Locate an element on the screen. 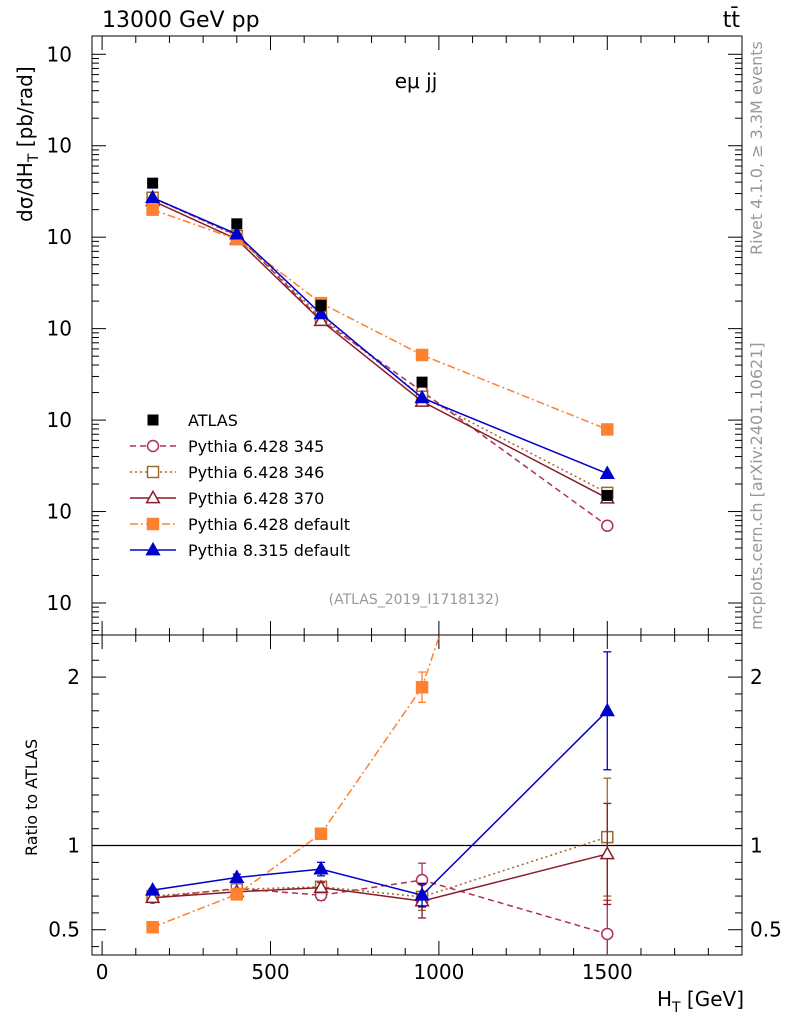 The image size is (786, 1024). ratio-y-tick-label-right: 0.5 is located at coordinates (766, 930).